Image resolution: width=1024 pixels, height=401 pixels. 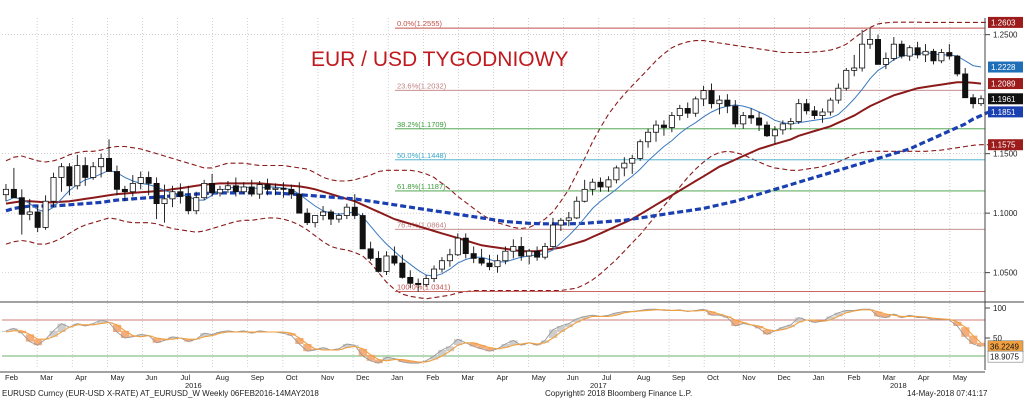 What do you see at coordinates (422, 224) in the screenshot?
I see `fibonacci-label: 76.4%(1.0864)` at bounding box center [422, 224].